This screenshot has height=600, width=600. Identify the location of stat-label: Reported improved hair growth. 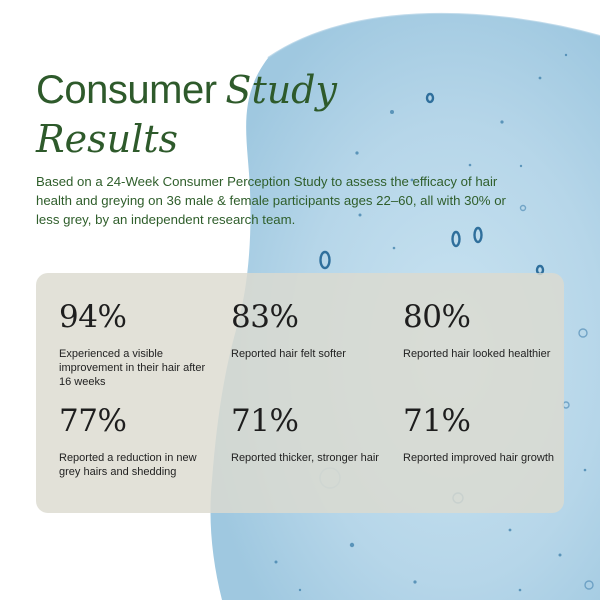
(483, 458).